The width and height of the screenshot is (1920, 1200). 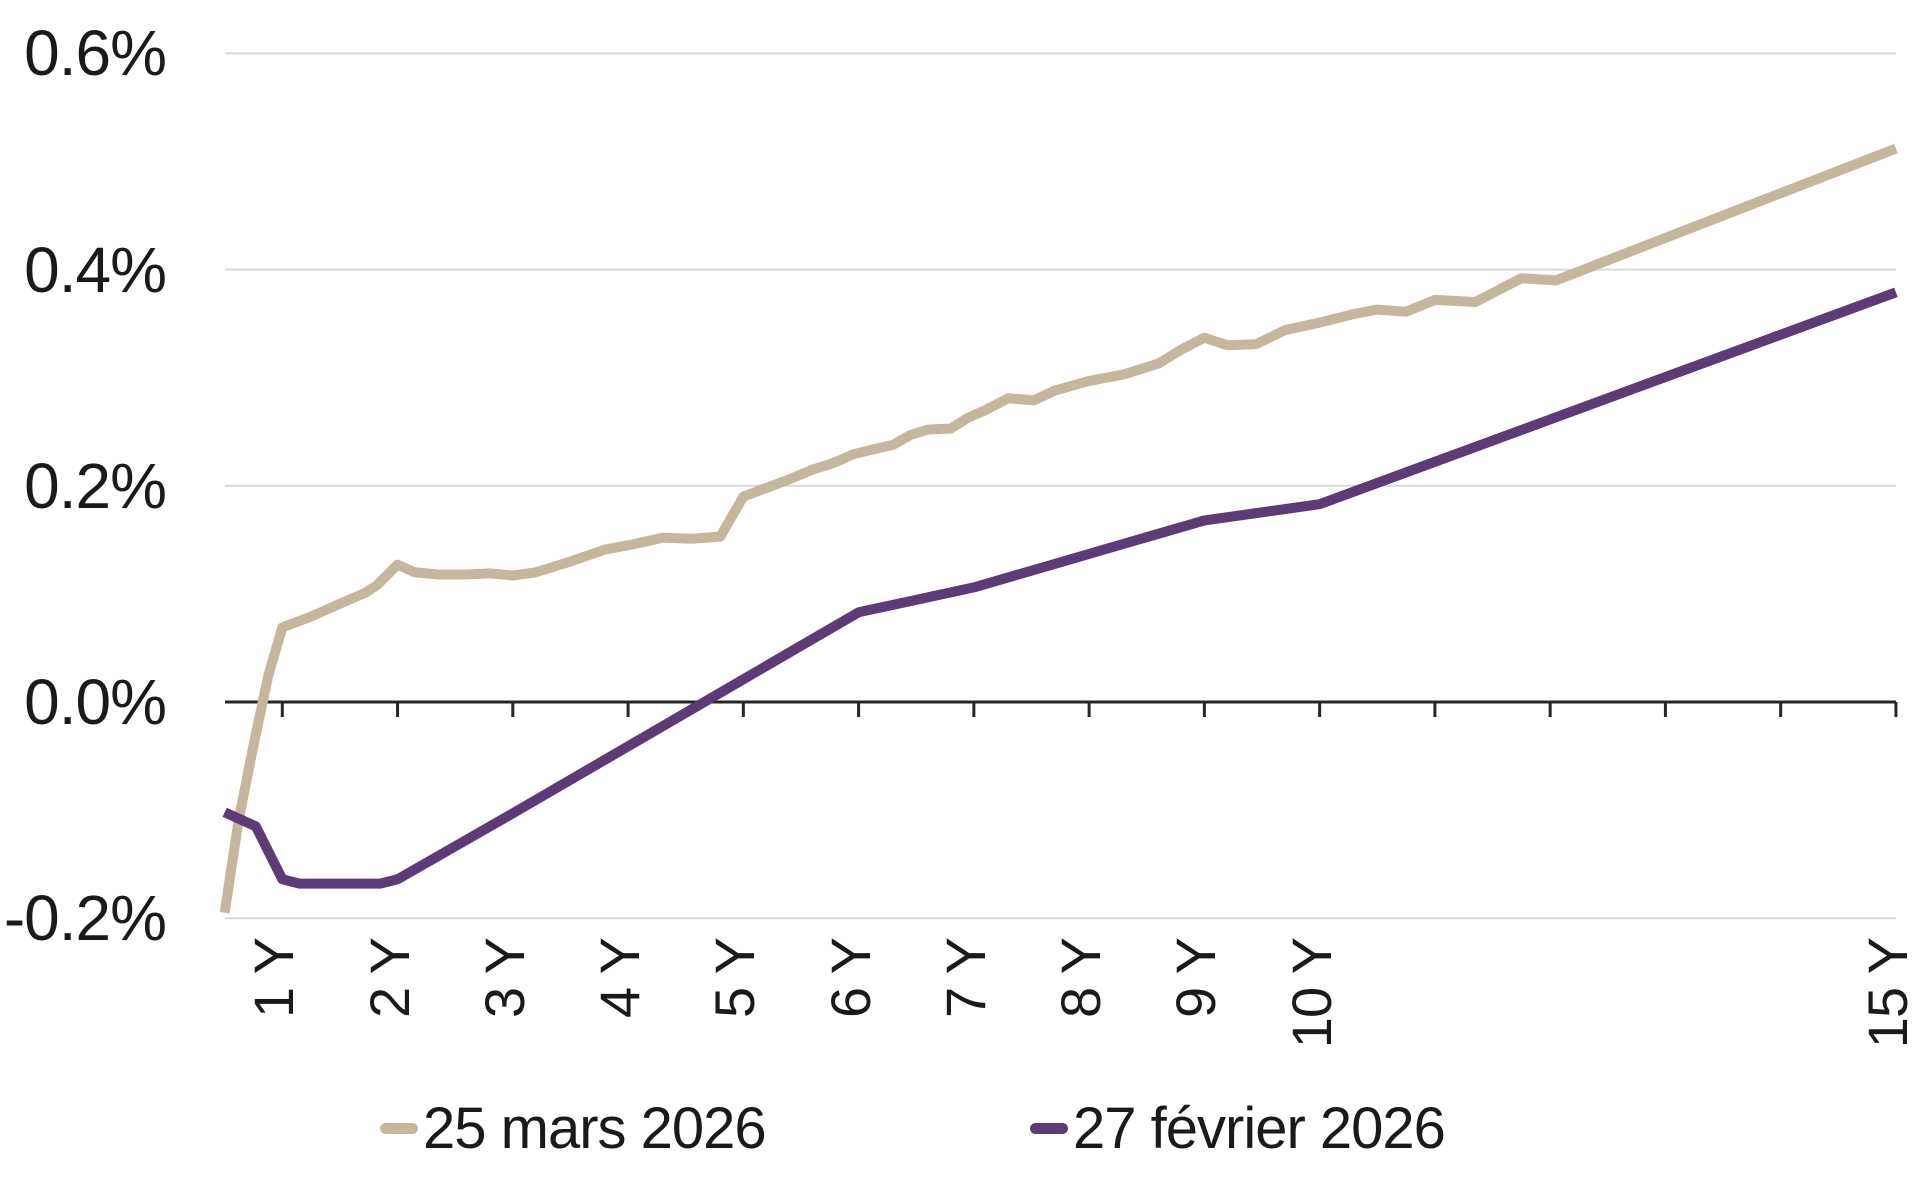 I want to click on legend-entry-27-fevrier-2026: 27 février 2026, so click(x=1238, y=1128).